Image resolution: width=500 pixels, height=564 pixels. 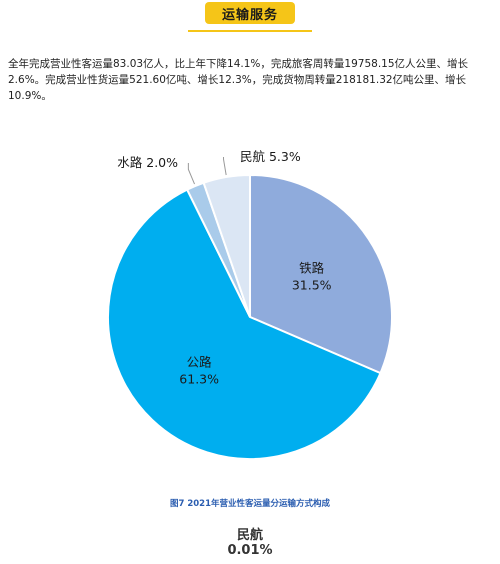 I want to click on chart-caption: 图7 2021年营业性客运量分运输方式构成, so click(x=250, y=504).